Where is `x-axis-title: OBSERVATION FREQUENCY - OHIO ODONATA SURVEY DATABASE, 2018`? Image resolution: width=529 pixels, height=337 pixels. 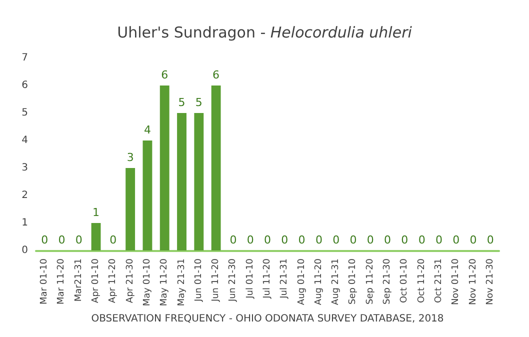
x-axis-title: OBSERVATION FREQUENCY - OHIO ODONATA SURVEY DATABASE, 2018 is located at coordinates (267, 319).